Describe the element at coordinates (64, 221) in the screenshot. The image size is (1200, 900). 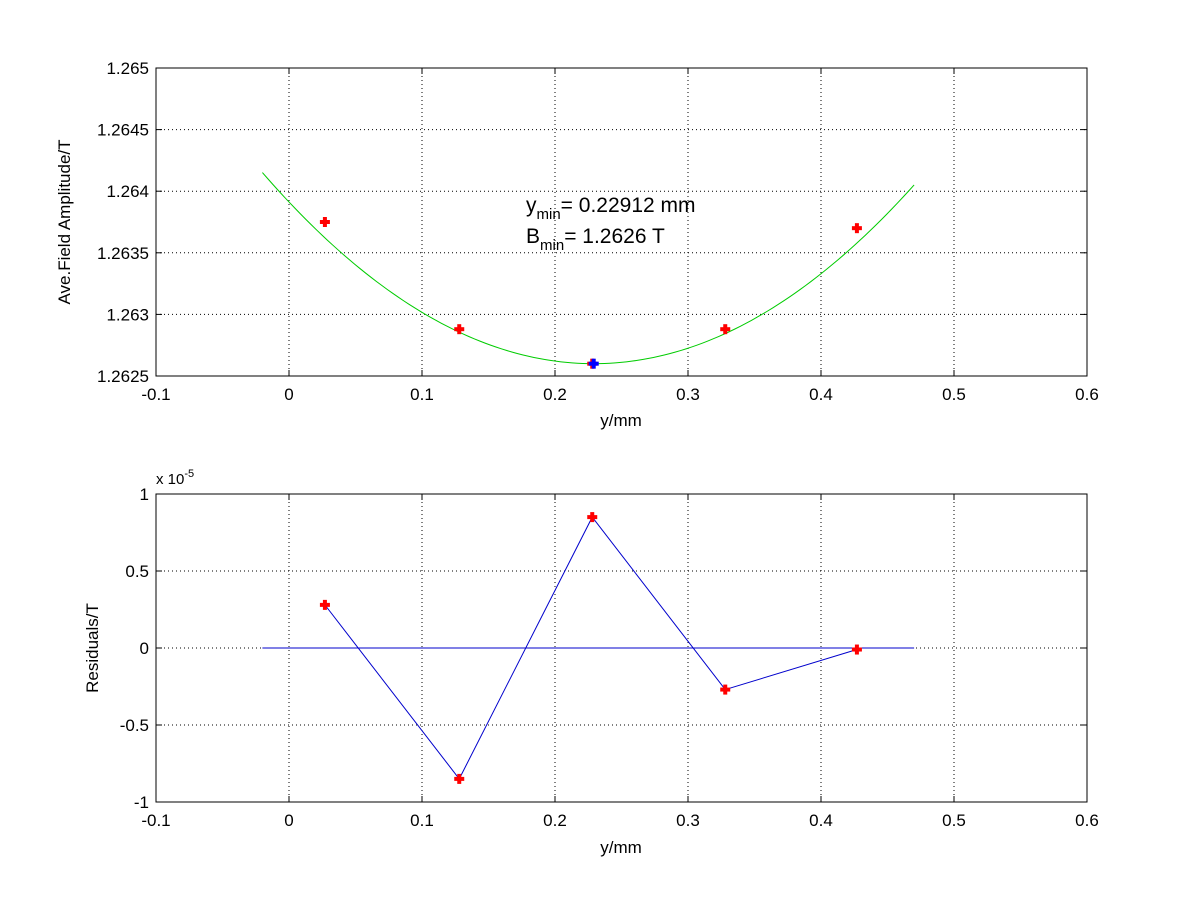
I see `fit-plot-y-axis-label: Ave.Field Amplitude/T` at that location.